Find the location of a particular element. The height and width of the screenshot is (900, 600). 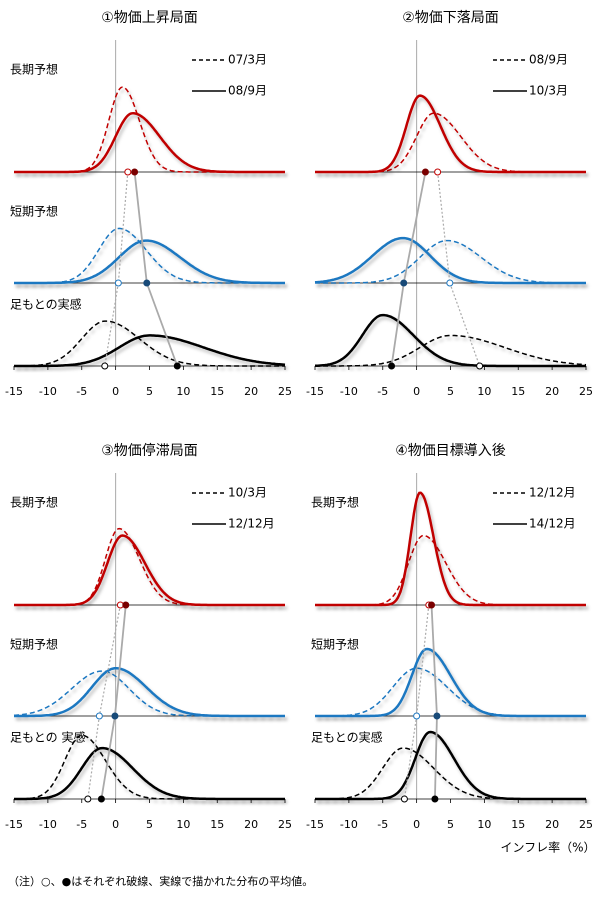

panel-title: ④物価目標導入後 is located at coordinates (450, 451).